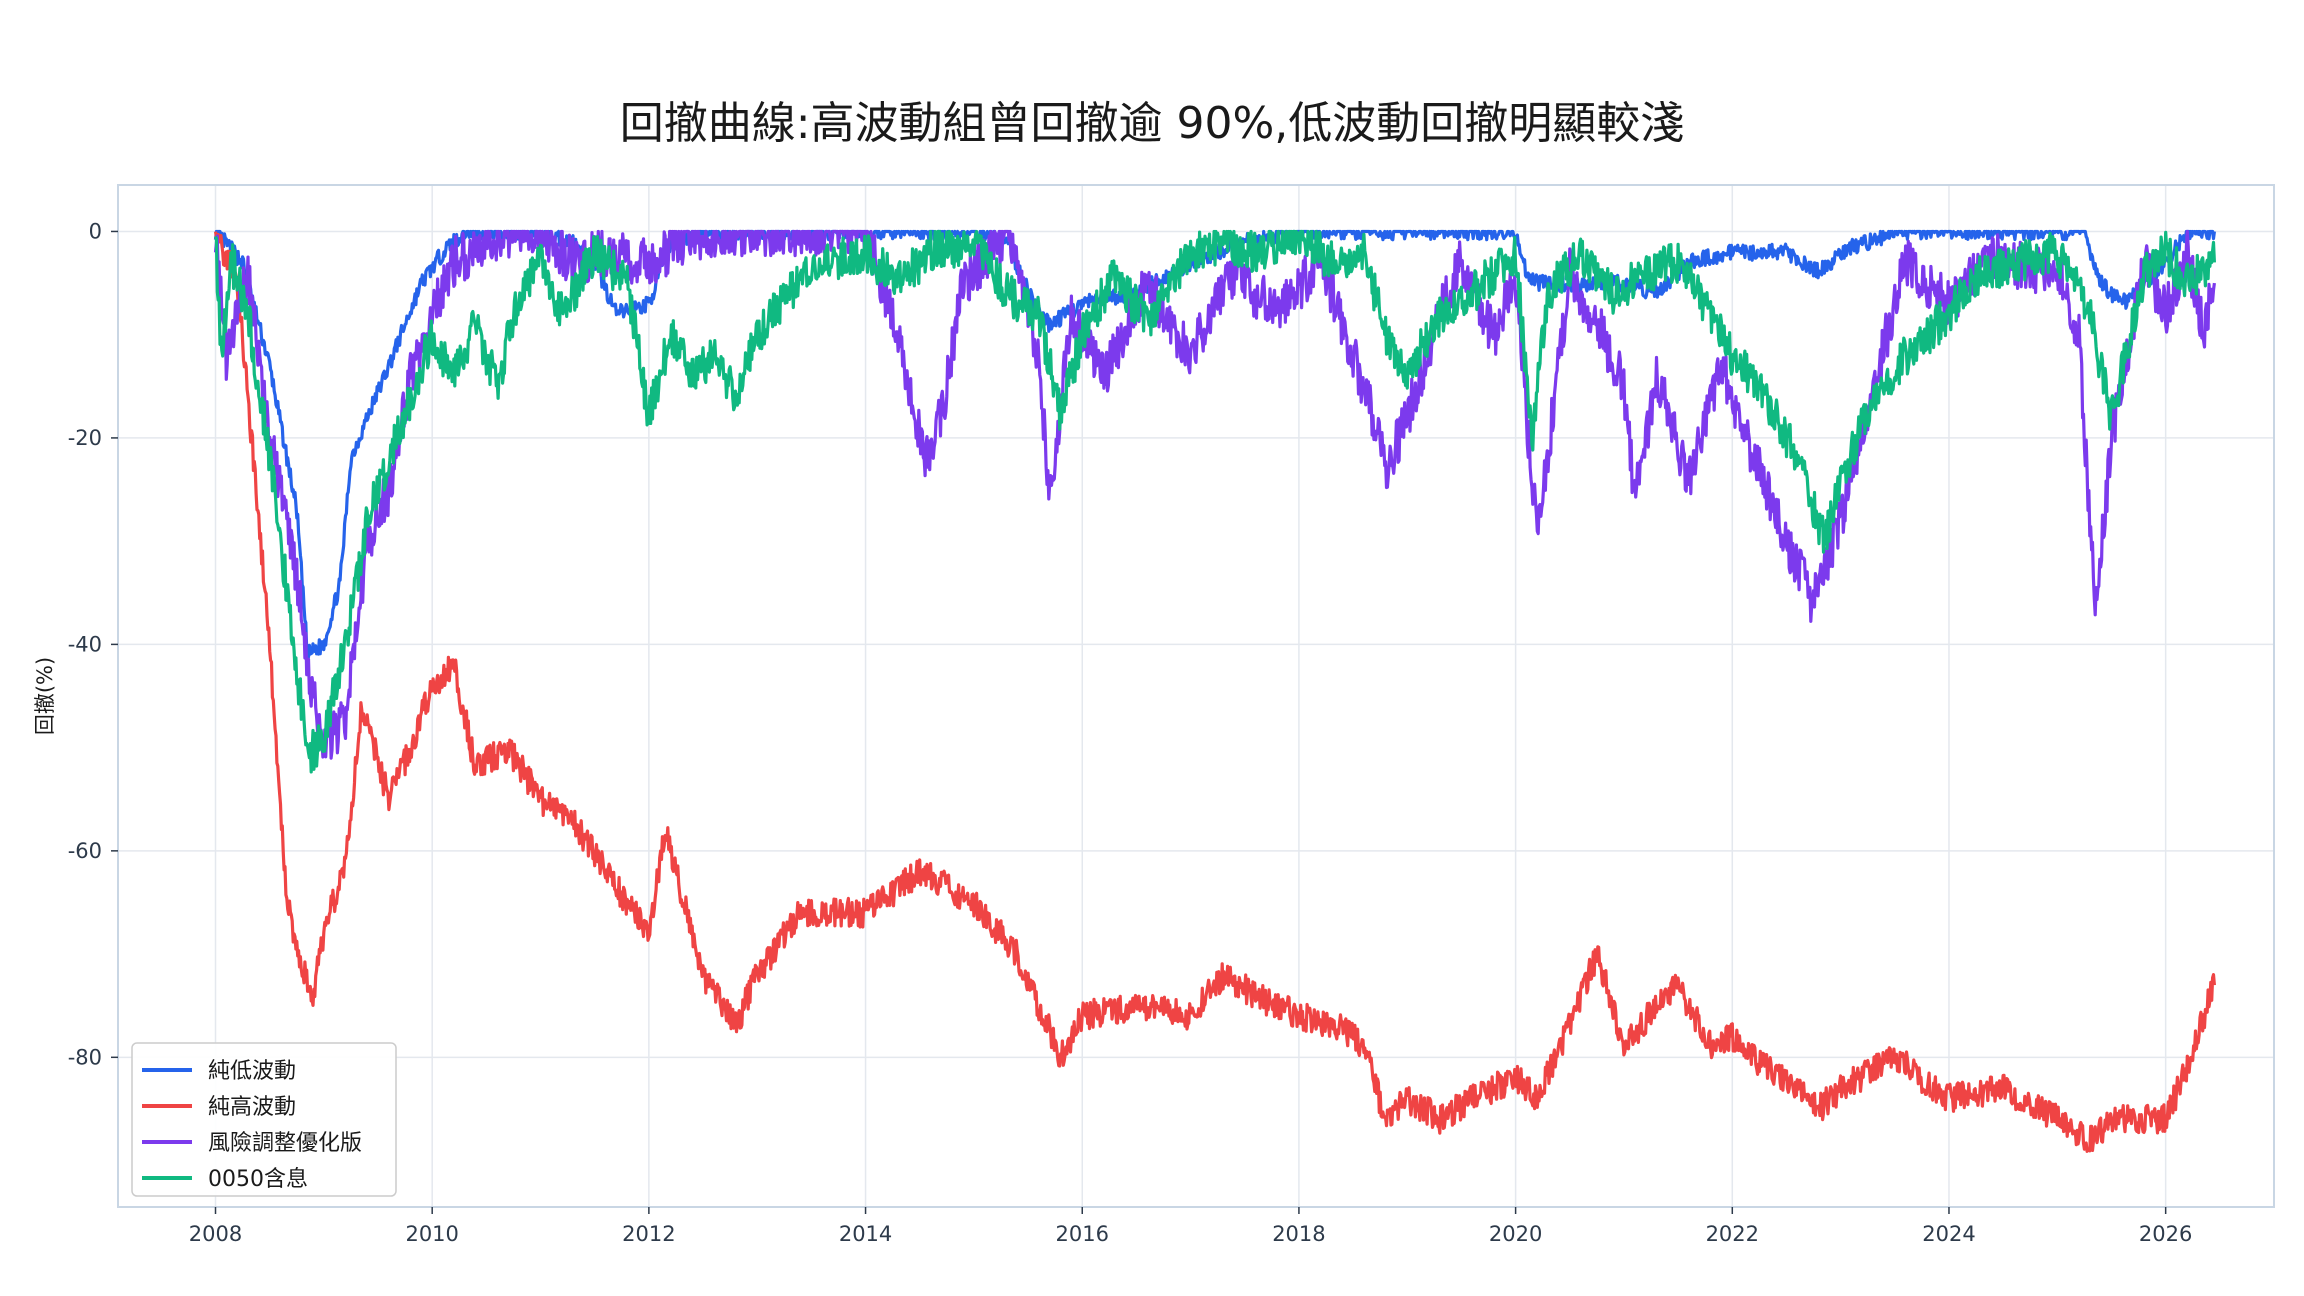 The height and width of the screenshot is (1296, 2304). What do you see at coordinates (1515, 1234) in the screenshot?
I see `x-tick-label: 2020` at bounding box center [1515, 1234].